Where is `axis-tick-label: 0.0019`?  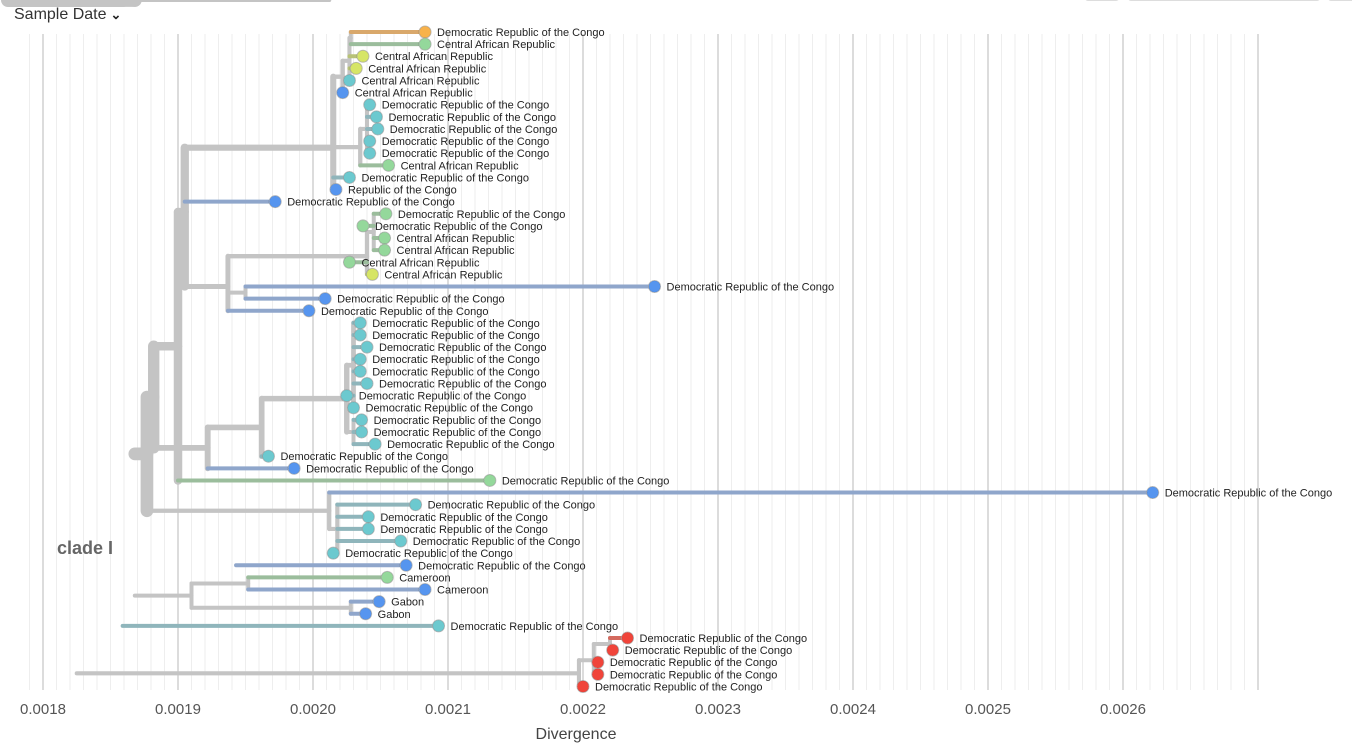 axis-tick-label: 0.0019 is located at coordinates (178, 709).